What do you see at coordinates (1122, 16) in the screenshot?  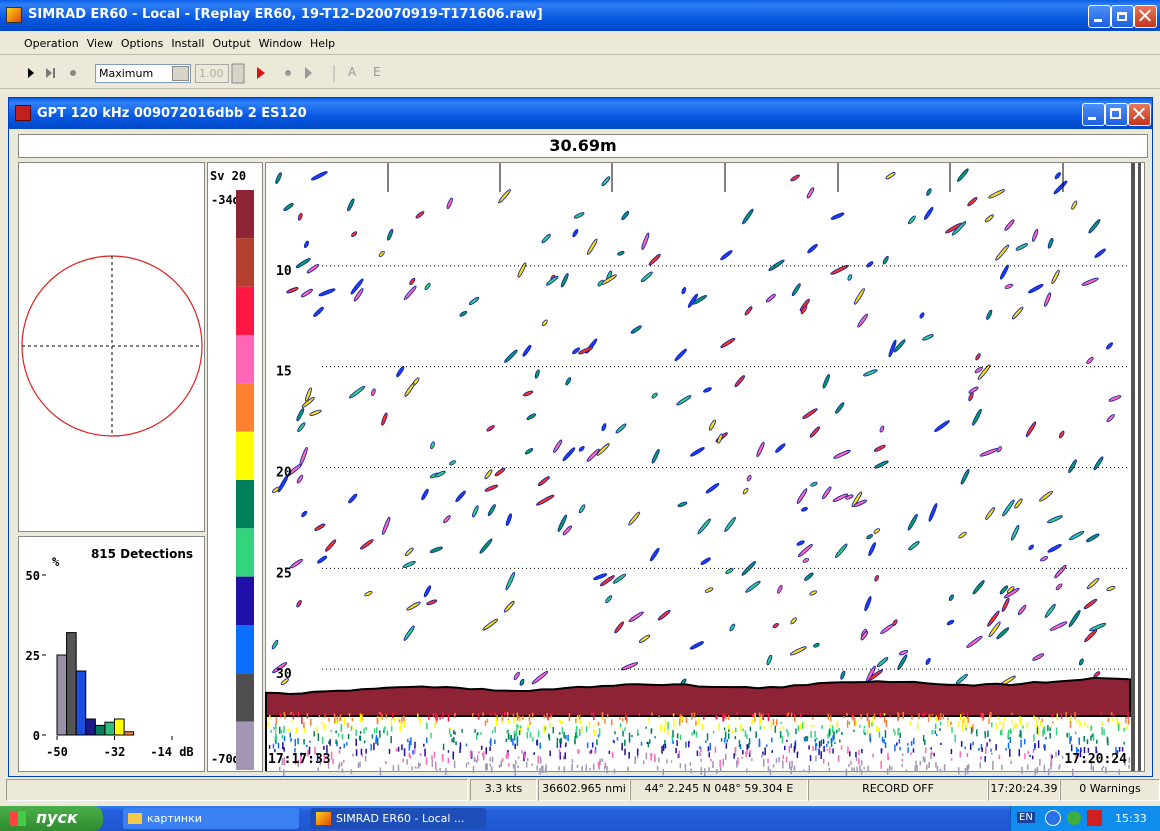 I see `restore-button` at bounding box center [1122, 16].